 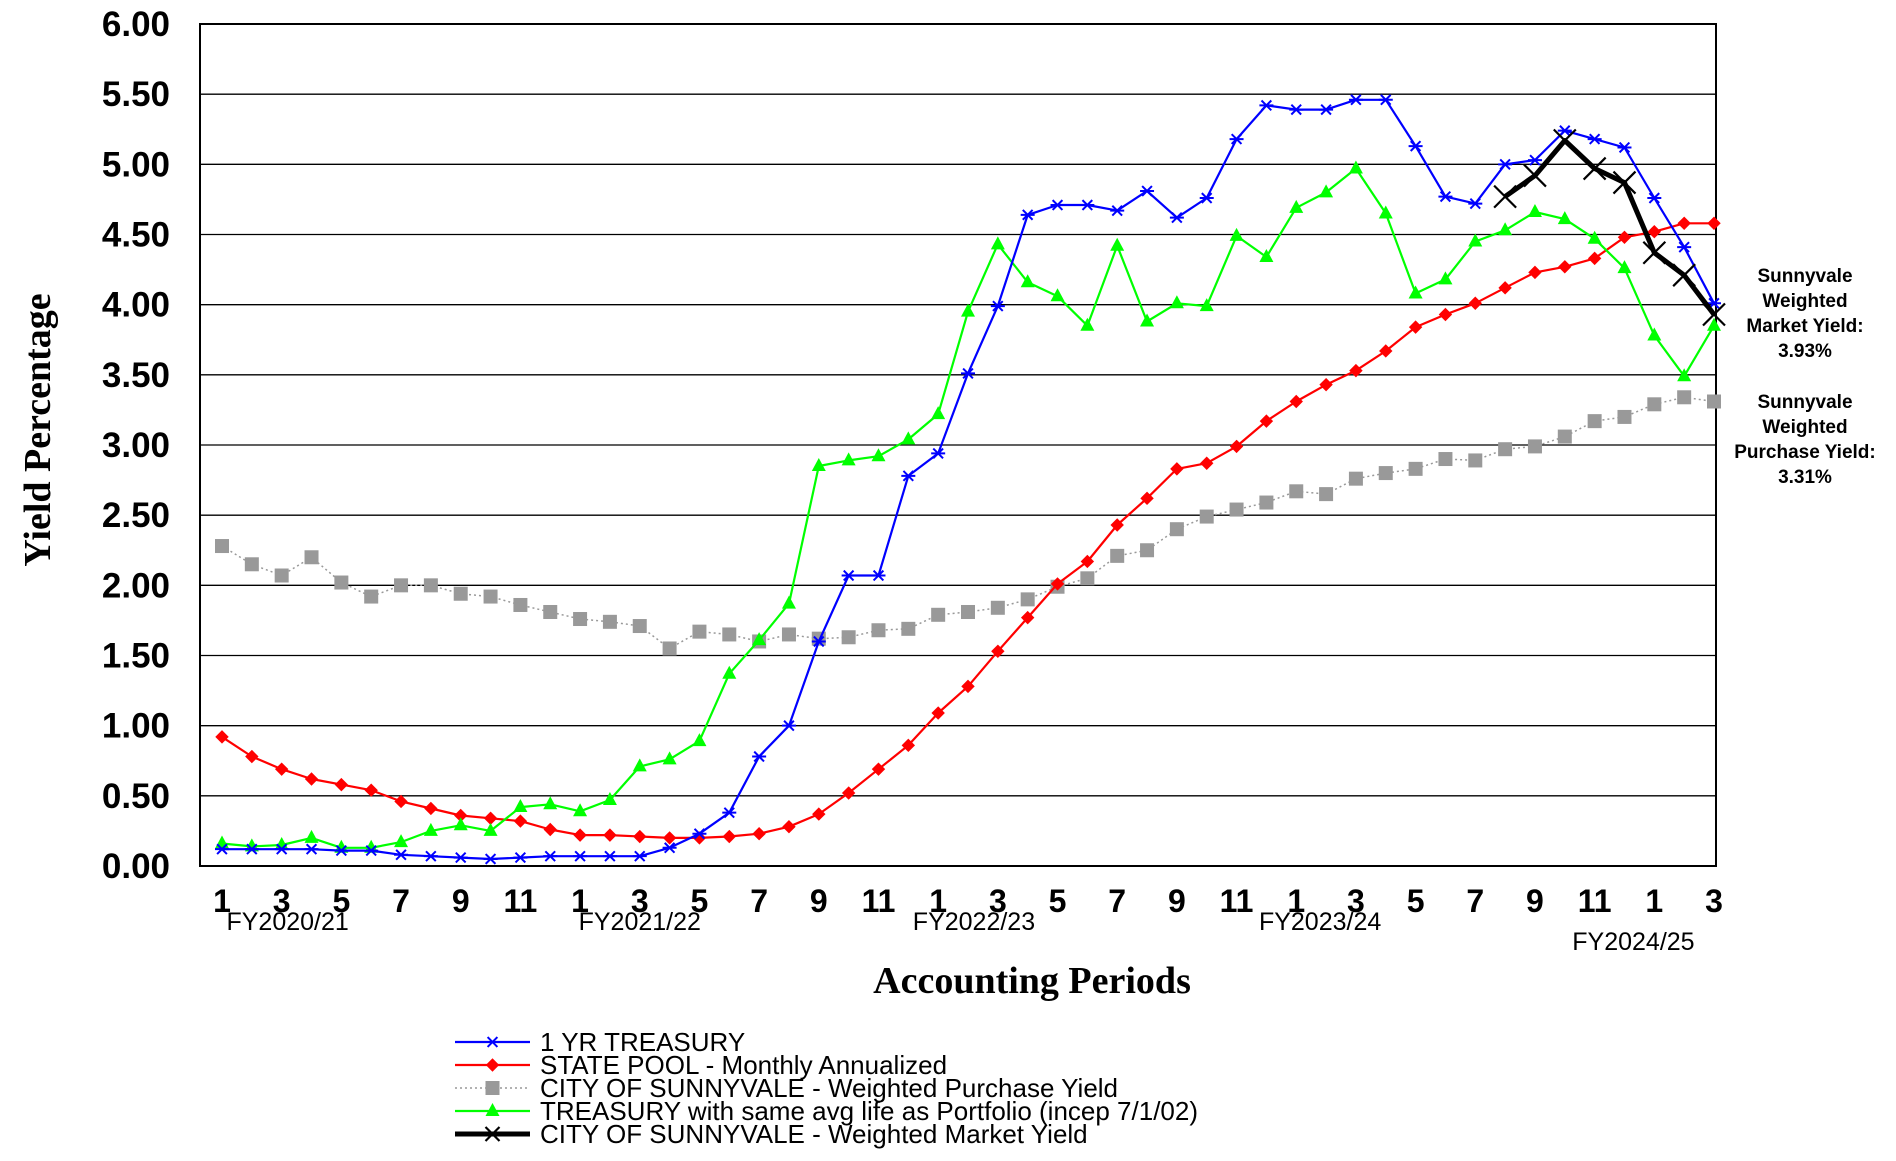 What do you see at coordinates (136, 515) in the screenshot?
I see `y-tick-label: 2.50` at bounding box center [136, 515].